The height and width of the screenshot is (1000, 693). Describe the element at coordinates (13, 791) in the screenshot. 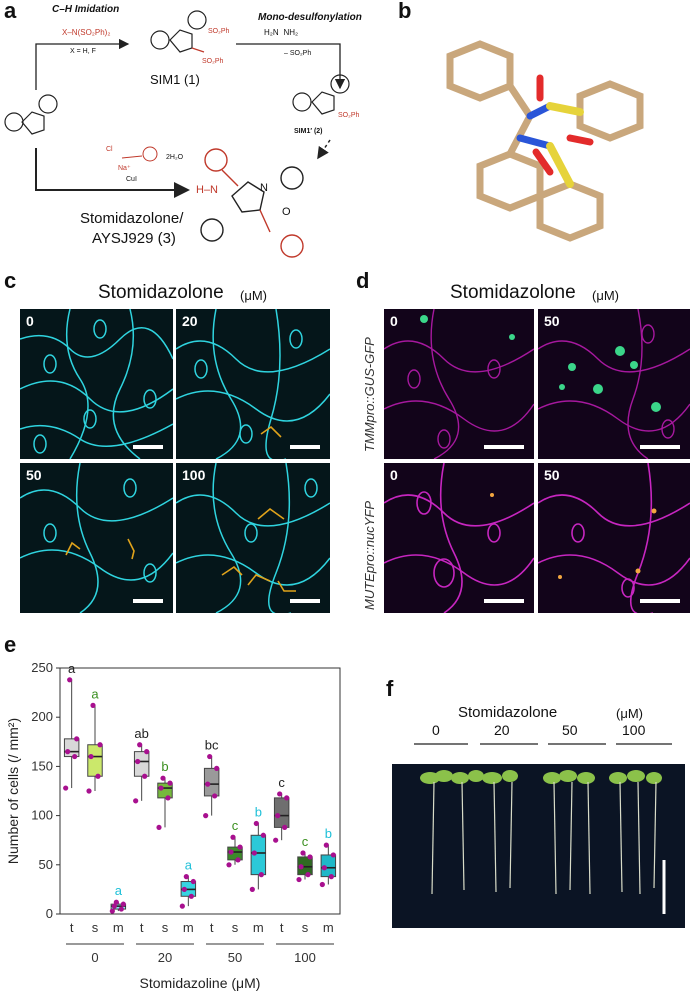

I see `y-axis-label: Number of cells (/ mm²)` at that location.